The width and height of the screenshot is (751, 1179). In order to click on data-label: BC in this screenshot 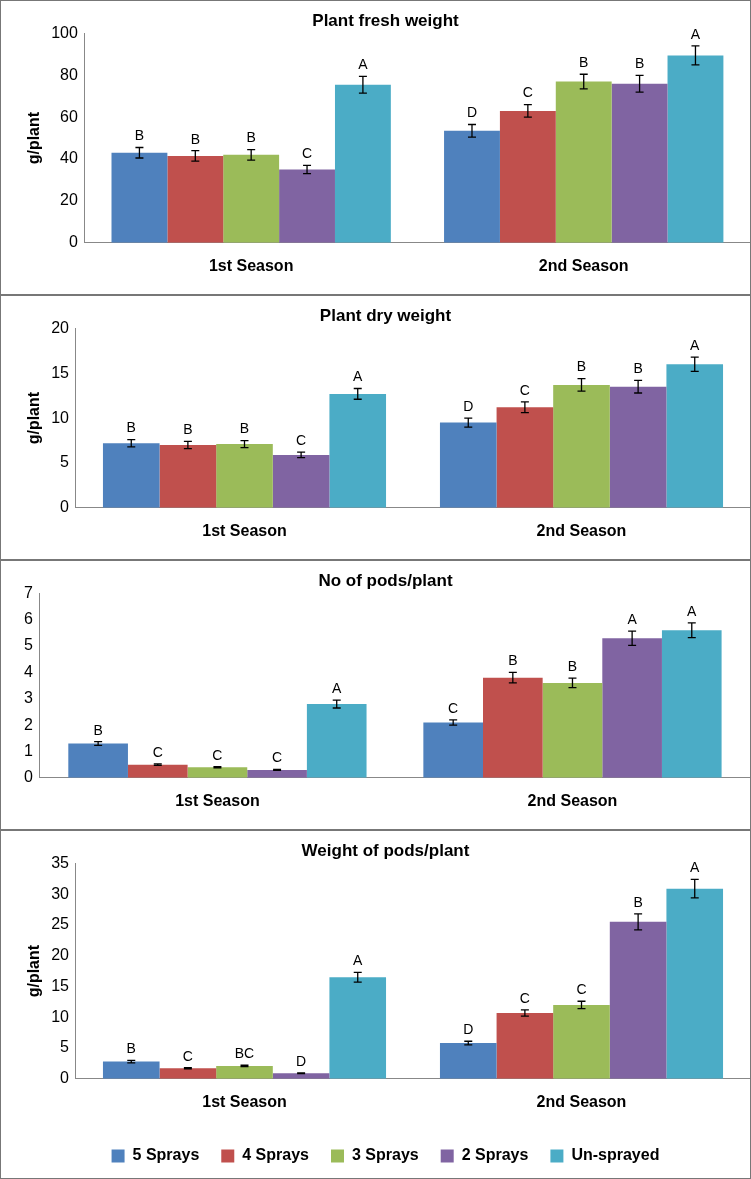, I will do `click(244, 1053)`.